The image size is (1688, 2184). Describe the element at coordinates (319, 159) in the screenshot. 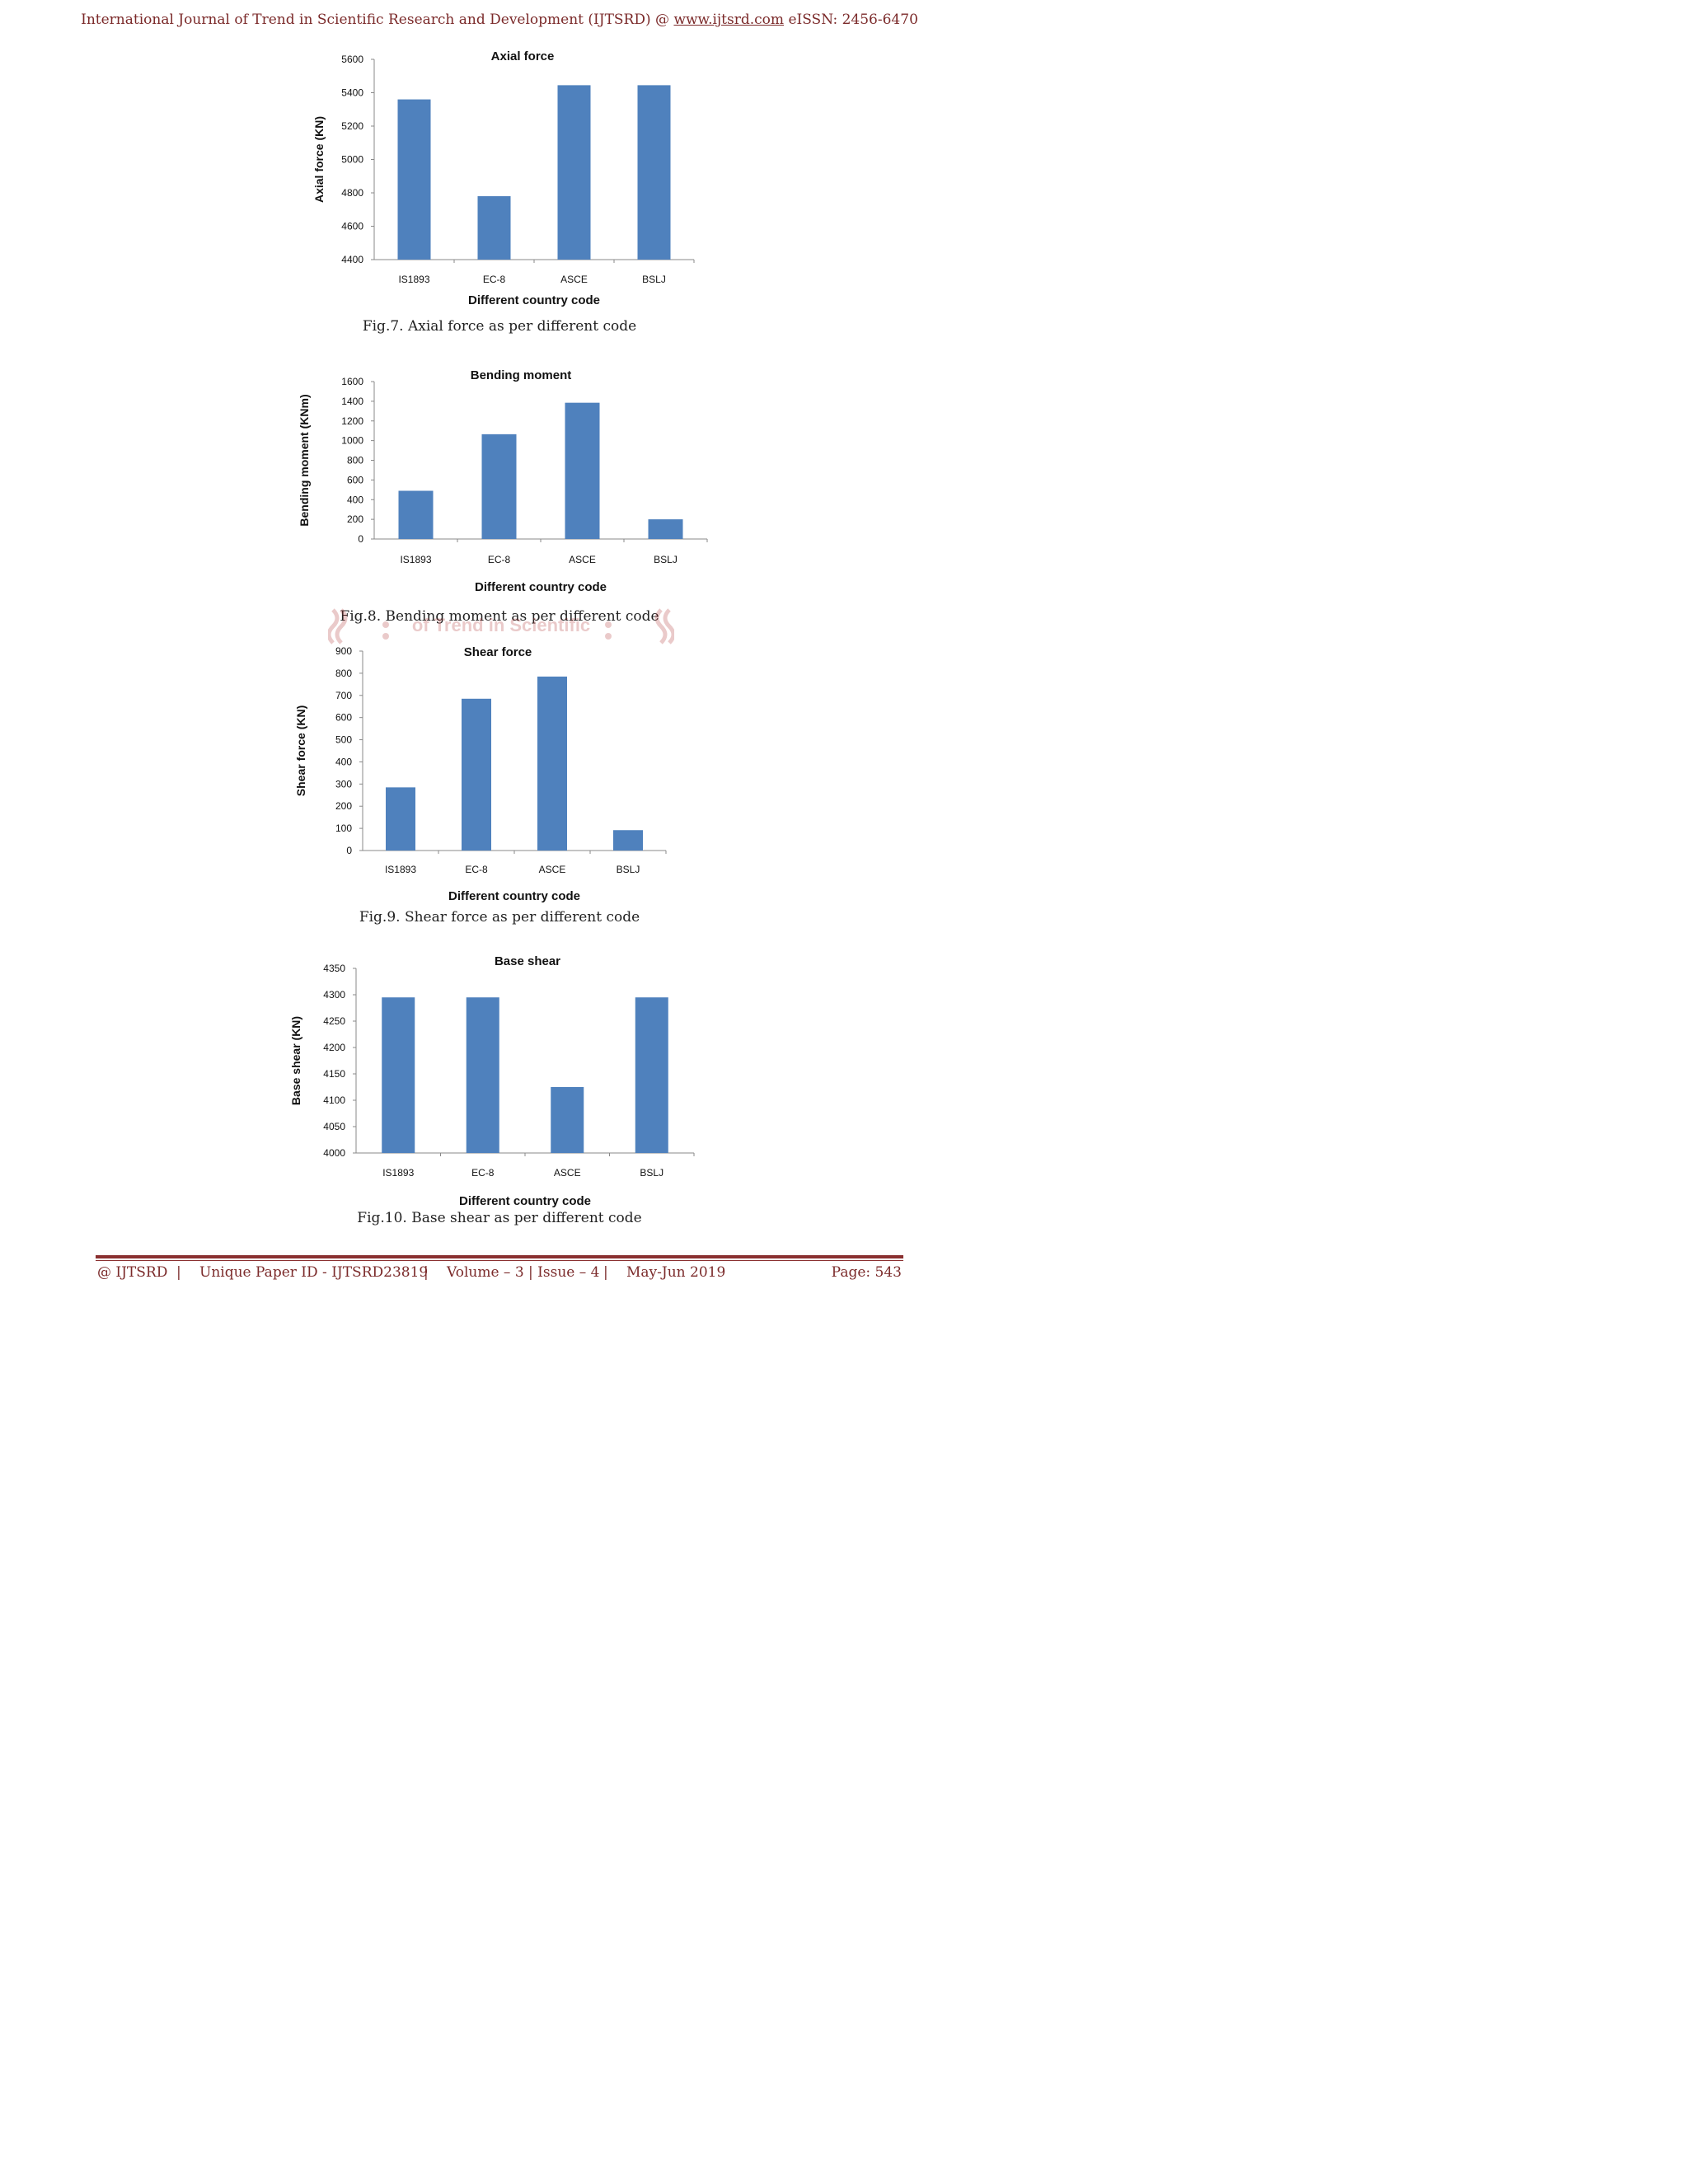

I see `chart1-y-axis-label: Axial force (KN)` at that location.